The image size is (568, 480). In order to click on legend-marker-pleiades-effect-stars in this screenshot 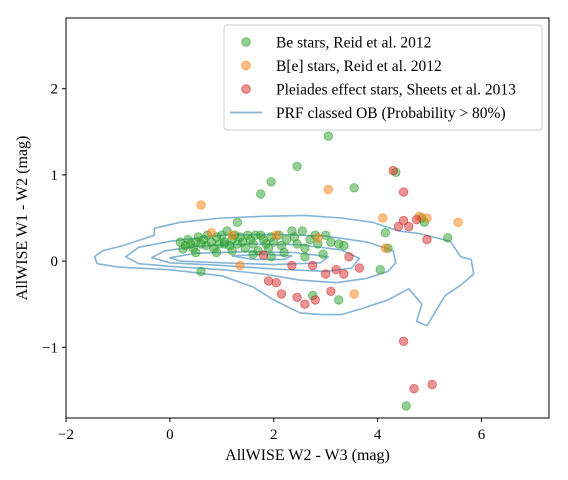, I will do `click(246, 89)`.